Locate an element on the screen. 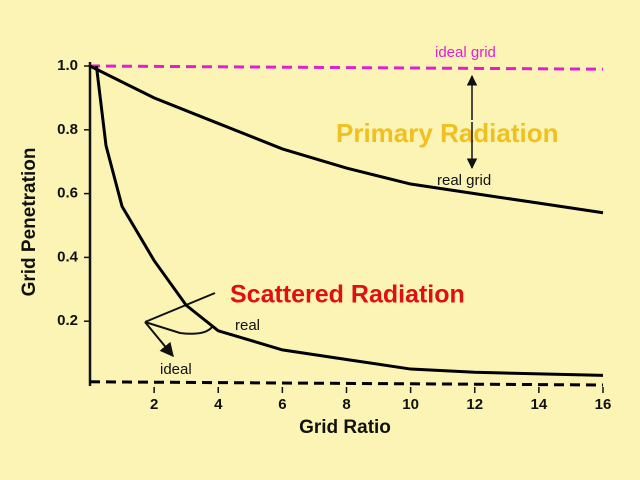 The image size is (640, 480). y-tick-label: 1.0 is located at coordinates (67, 65).